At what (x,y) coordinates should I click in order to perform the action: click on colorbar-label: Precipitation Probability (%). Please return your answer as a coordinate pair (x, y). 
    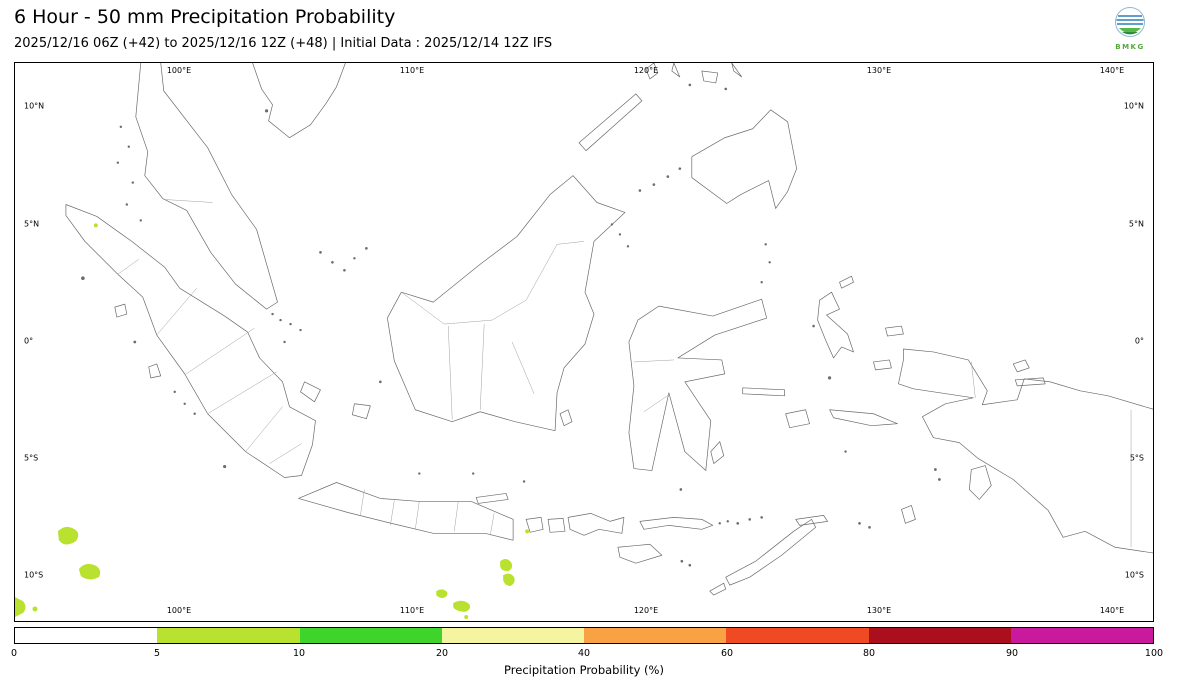
    Looking at the image, I should click on (584, 670).